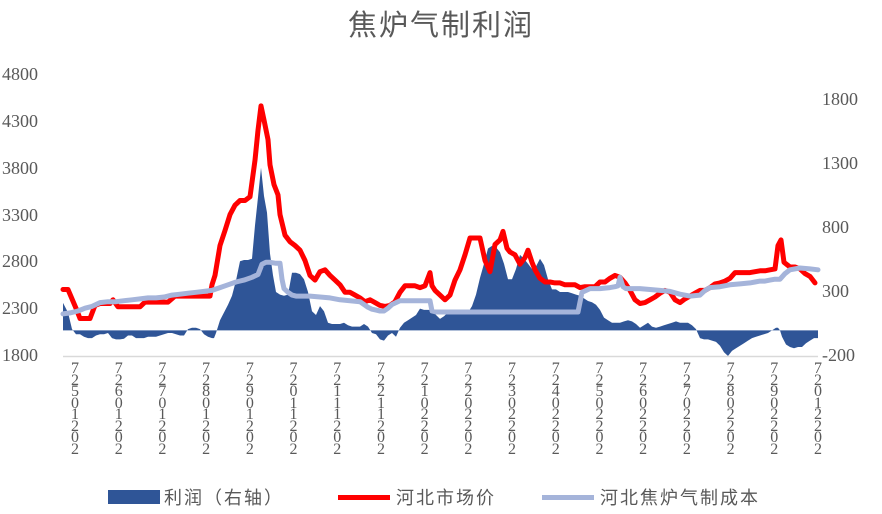  What do you see at coordinates (680, 498) in the screenshot?
I see `legend-label-cost: 河北焦炉气制成本` at bounding box center [680, 498].